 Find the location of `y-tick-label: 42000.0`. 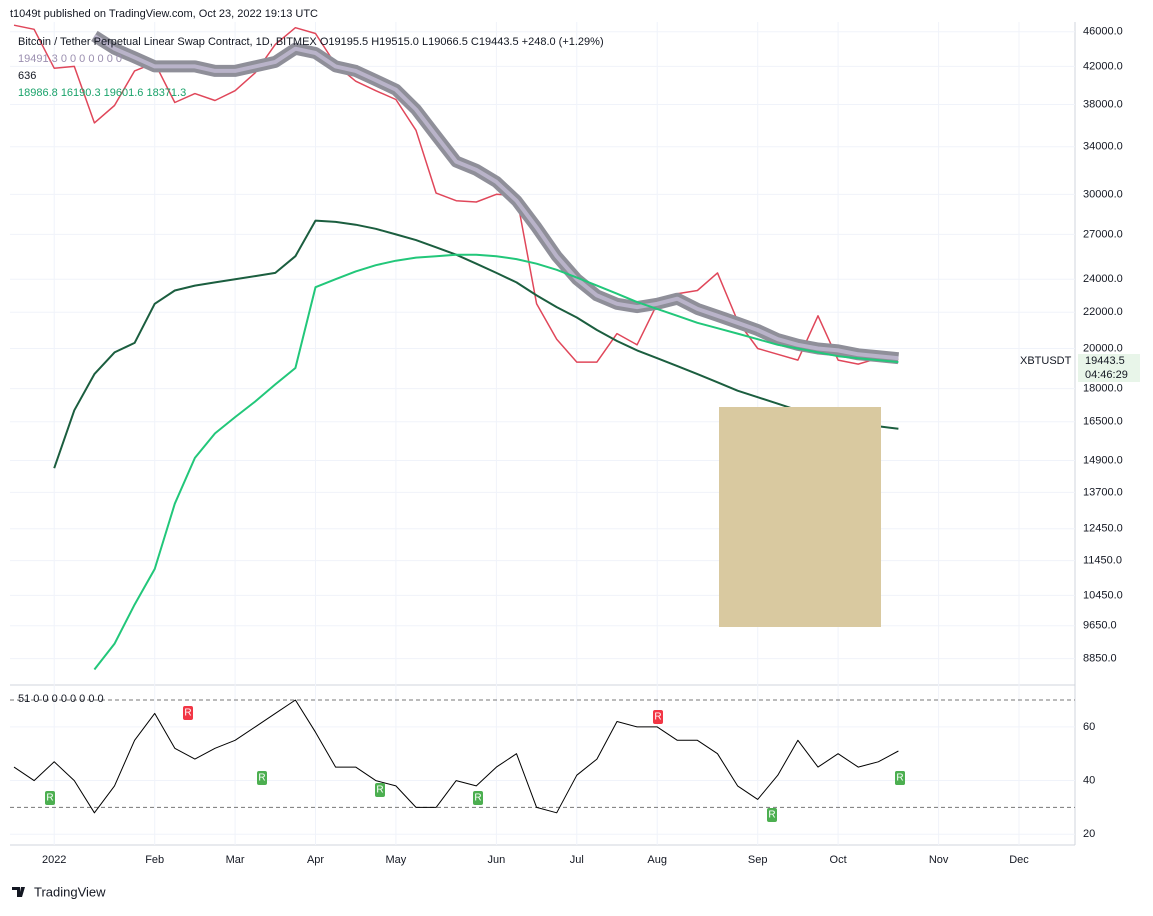

y-tick-label: 42000.0 is located at coordinates (1103, 66).